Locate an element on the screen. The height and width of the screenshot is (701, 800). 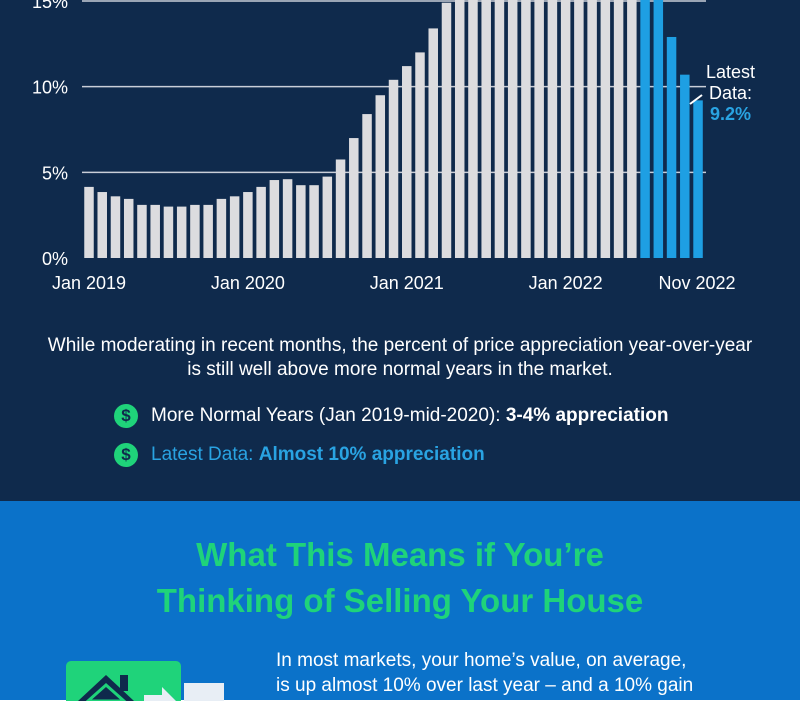
bar-jun-2022 is located at coordinates (632, 129).